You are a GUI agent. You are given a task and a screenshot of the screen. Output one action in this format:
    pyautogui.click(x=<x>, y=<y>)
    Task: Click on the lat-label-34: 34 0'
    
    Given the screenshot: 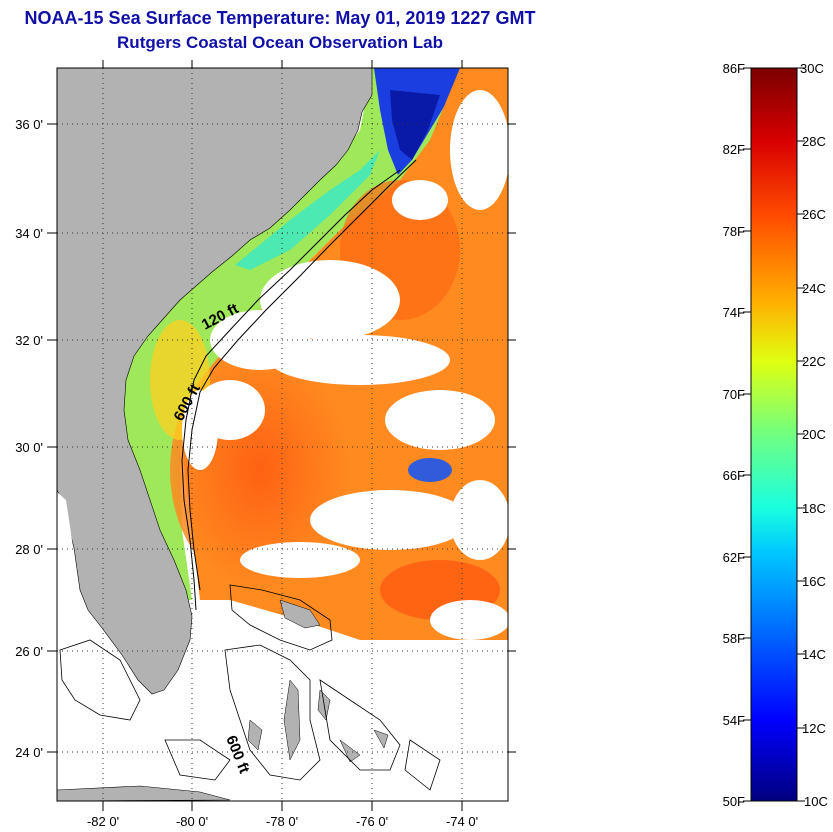 What is the action you would take?
    pyautogui.click(x=29, y=233)
    